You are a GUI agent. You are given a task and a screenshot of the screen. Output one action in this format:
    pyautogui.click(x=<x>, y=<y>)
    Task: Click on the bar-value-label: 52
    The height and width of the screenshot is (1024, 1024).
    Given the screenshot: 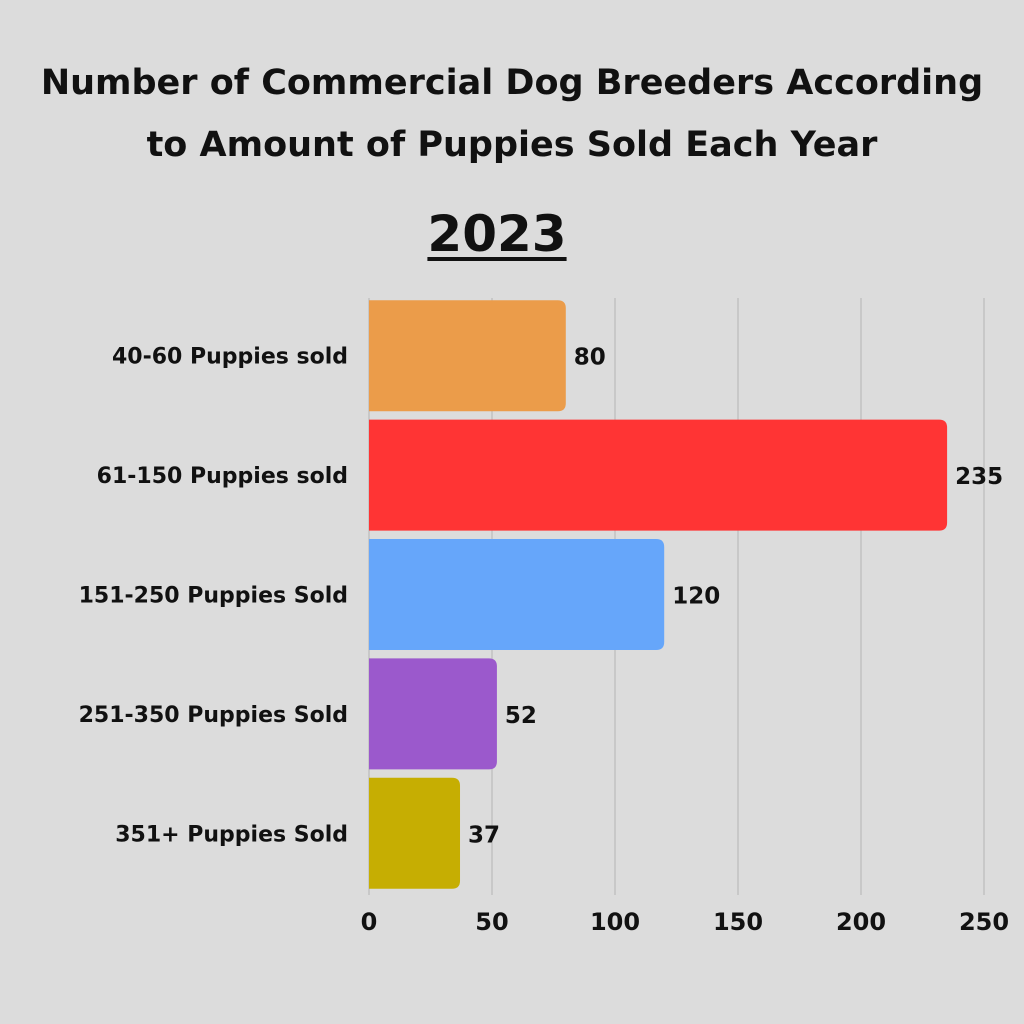 What is the action you would take?
    pyautogui.click(x=521, y=716)
    